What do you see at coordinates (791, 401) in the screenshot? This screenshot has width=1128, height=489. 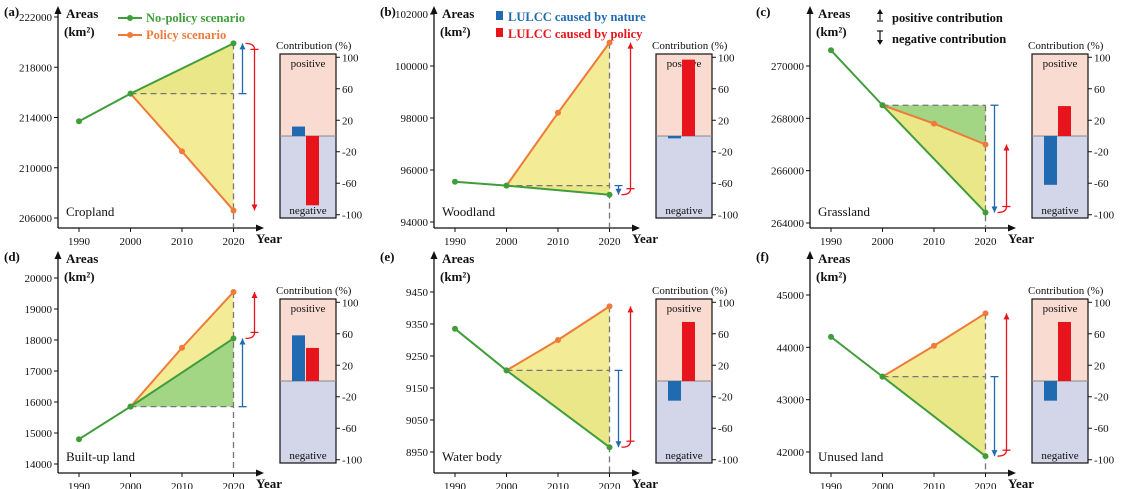 I see `y-tick-label: 43000` at bounding box center [791, 401].